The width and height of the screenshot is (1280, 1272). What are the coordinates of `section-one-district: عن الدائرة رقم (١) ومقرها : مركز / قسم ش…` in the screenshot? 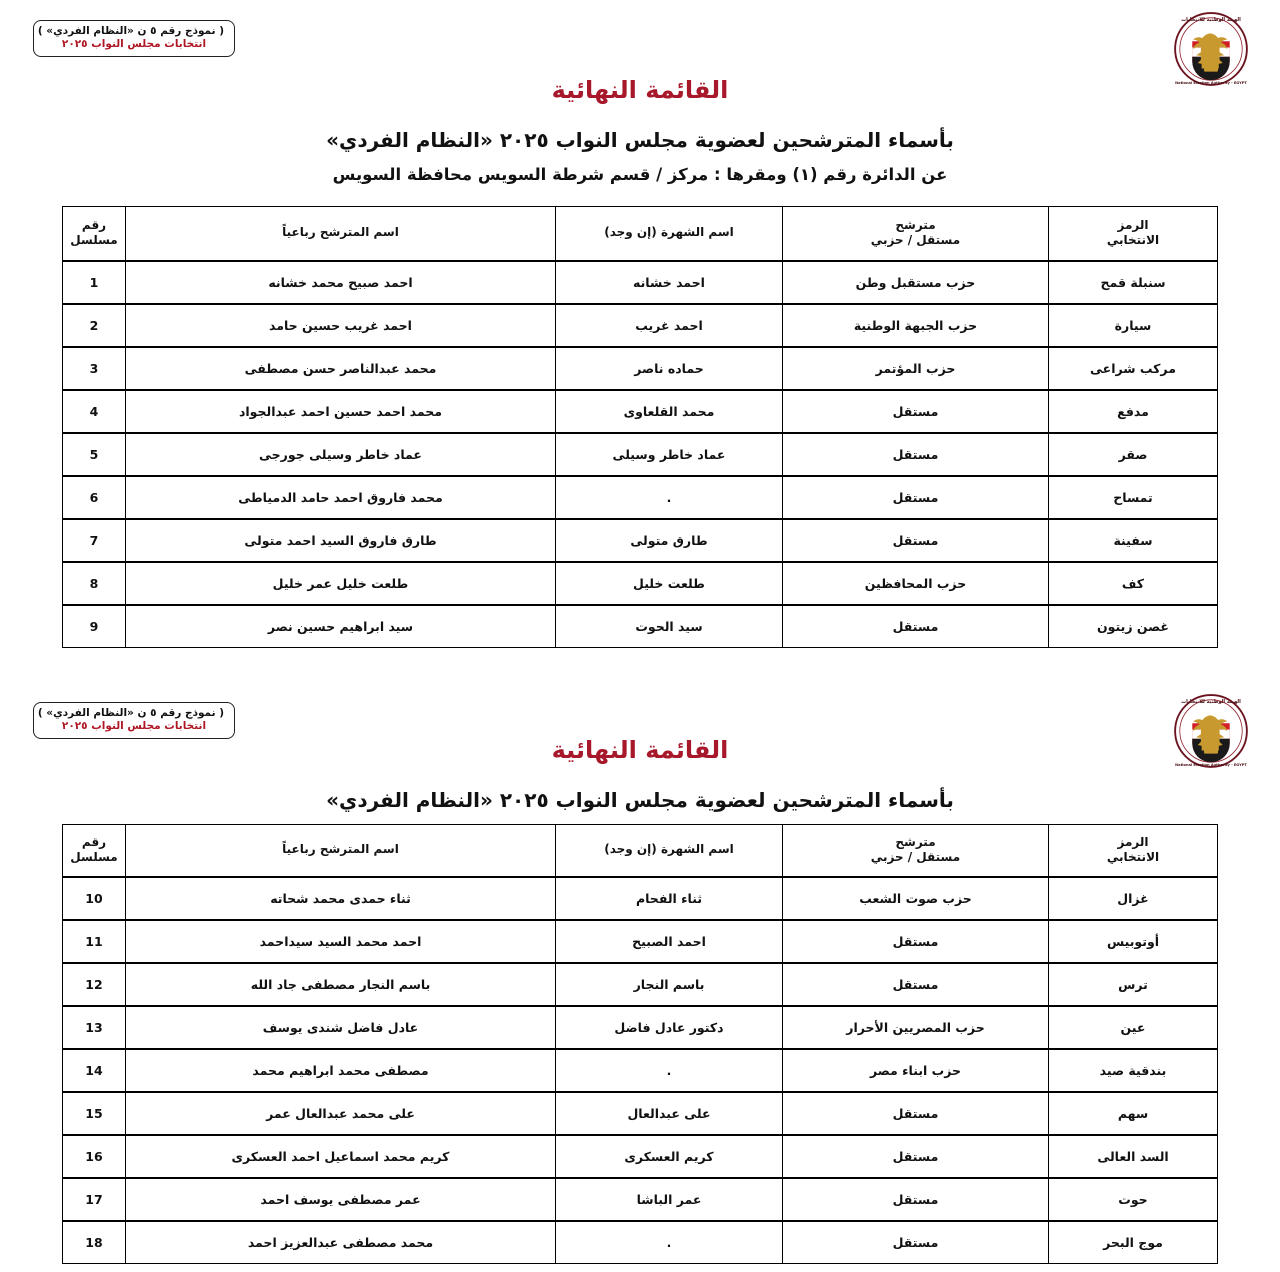 It's located at (640, 174).